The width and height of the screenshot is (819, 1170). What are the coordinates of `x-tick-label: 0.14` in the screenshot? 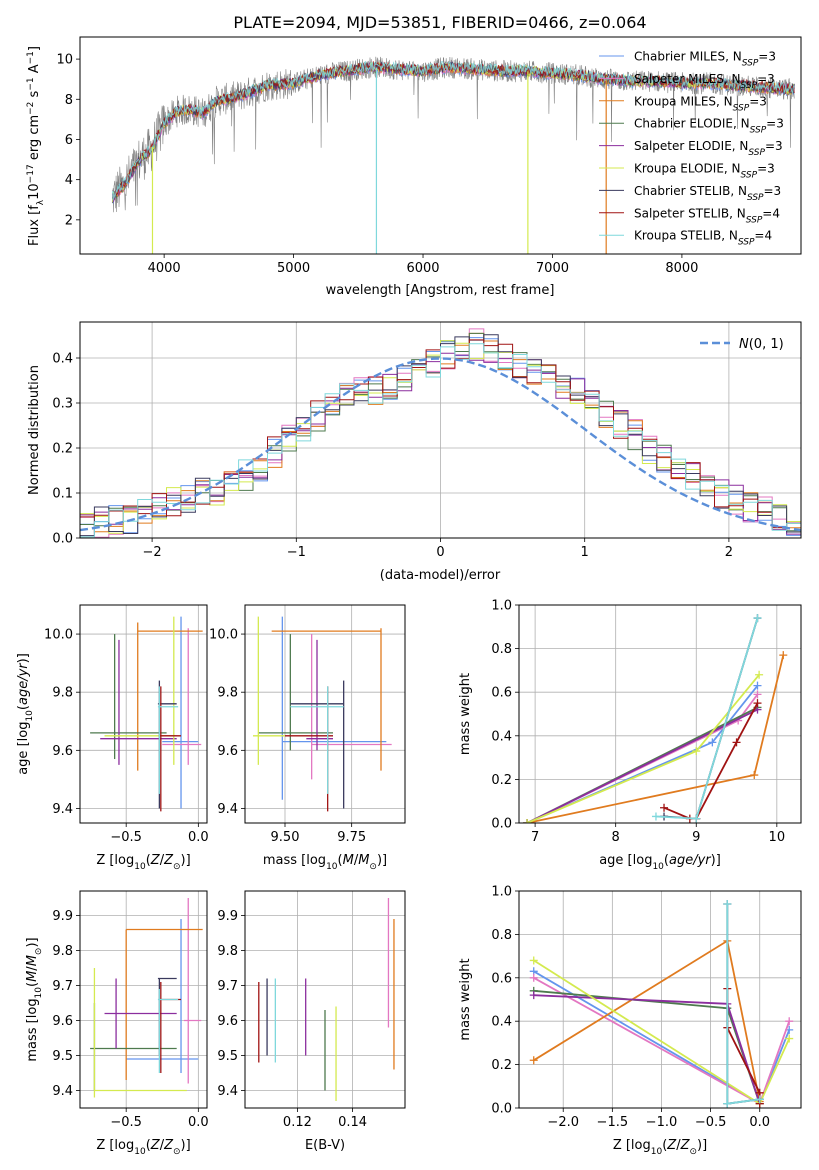 It's located at (352, 1122).